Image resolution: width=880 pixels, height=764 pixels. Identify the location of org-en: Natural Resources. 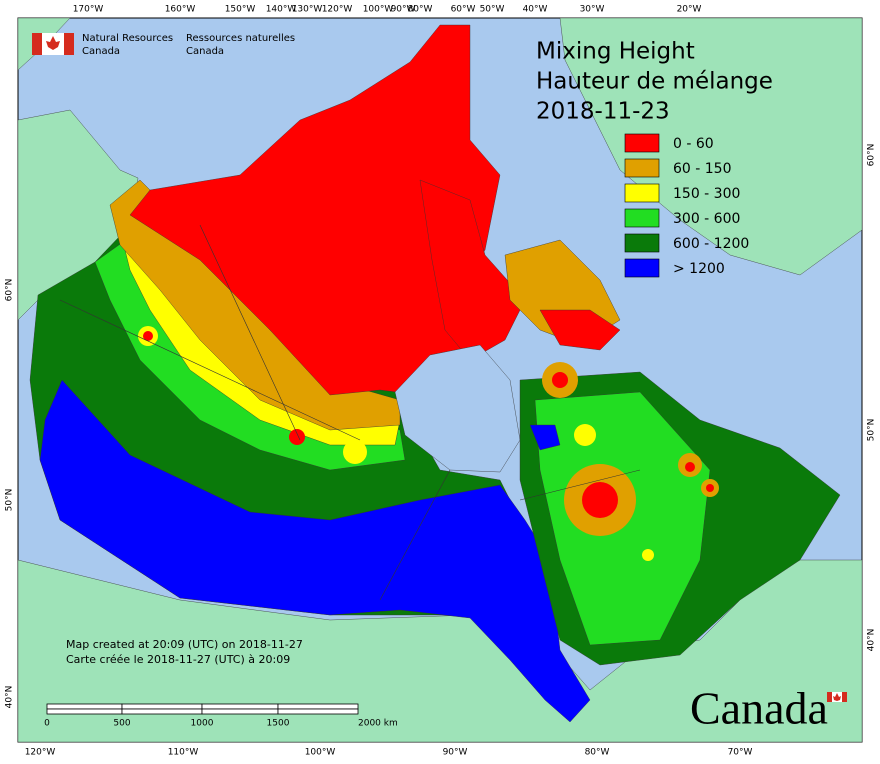
(127, 38).